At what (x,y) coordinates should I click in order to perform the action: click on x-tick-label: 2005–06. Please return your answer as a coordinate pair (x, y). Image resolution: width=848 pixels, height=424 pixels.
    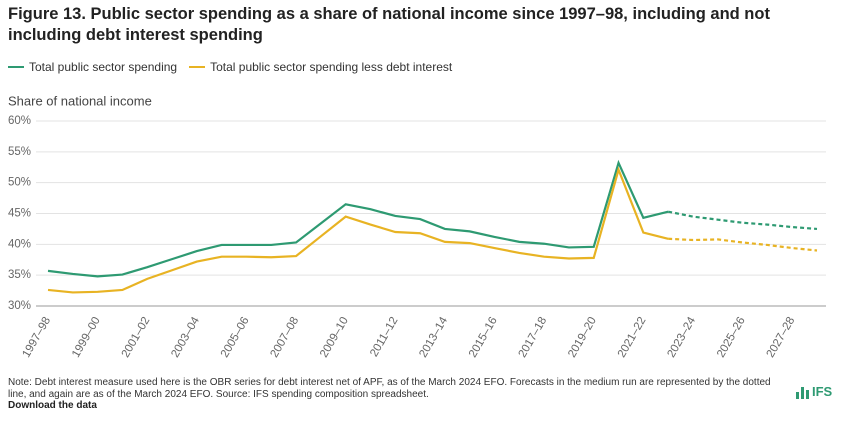
    Looking at the image, I should click on (235, 337).